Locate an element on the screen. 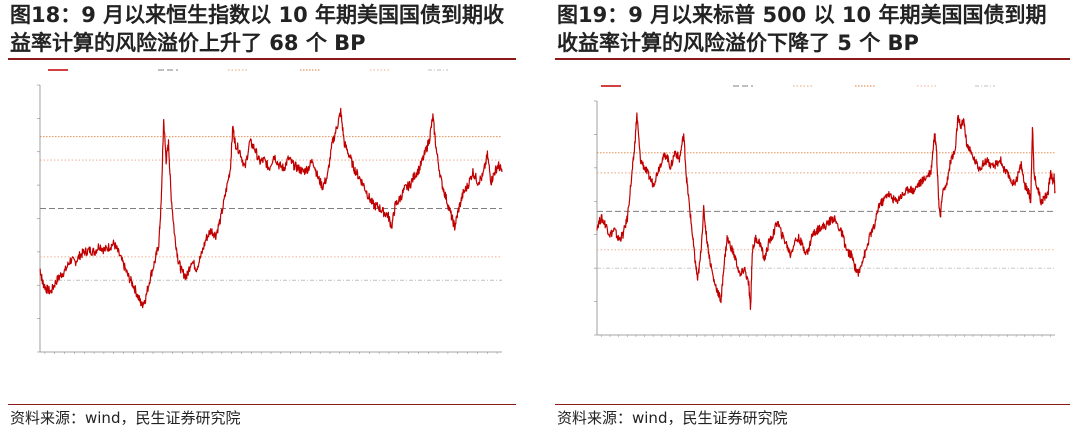 Image resolution: width=1080 pixels, height=433 pixels. figure-19-source-rule is located at coordinates (812, 404).